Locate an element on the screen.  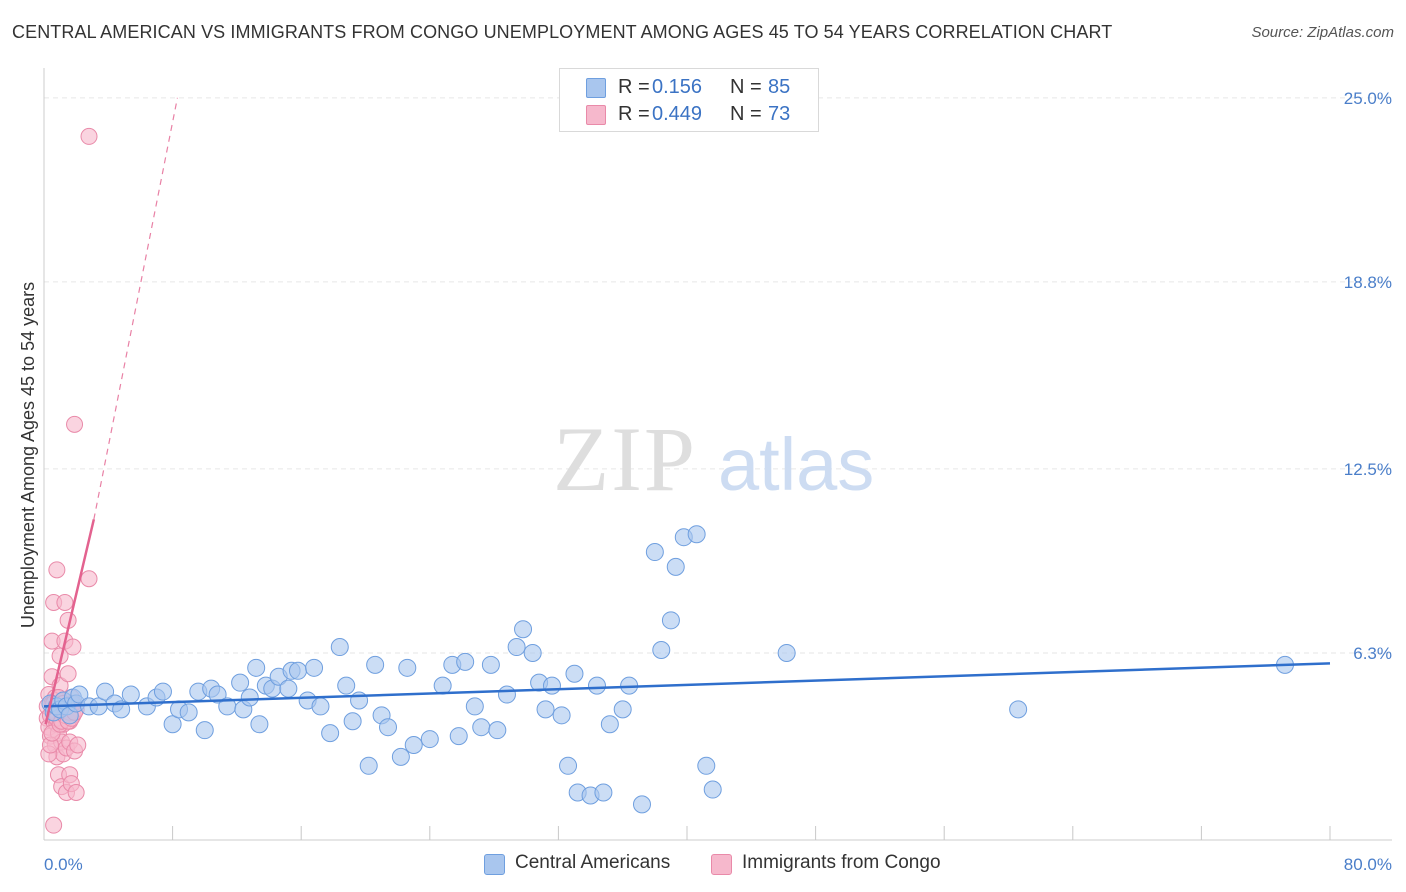
x-tick-label: 0.0% is located at coordinates (63, 864).